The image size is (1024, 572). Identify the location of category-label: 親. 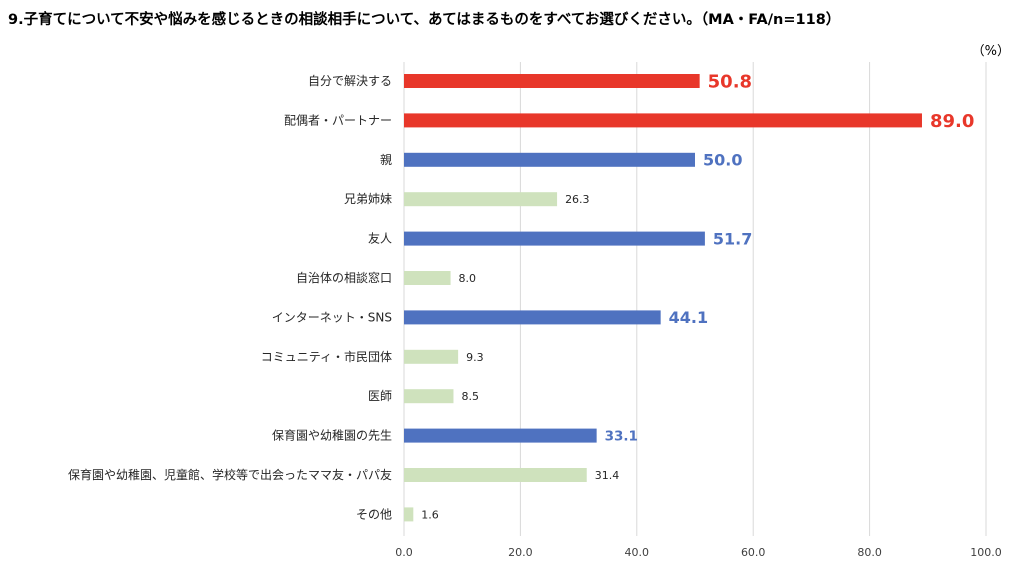
(386, 160).